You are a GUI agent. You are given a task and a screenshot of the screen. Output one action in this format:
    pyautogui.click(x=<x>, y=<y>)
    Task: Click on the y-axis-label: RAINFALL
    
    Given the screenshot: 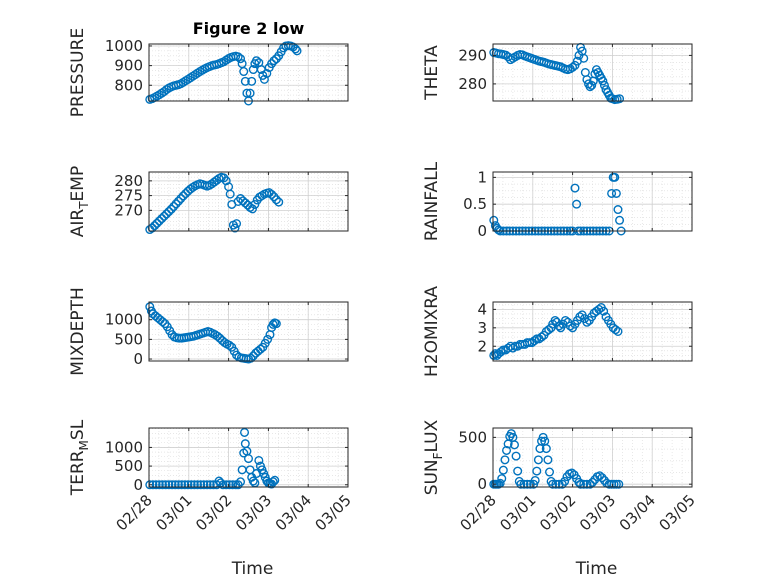 What is the action you would take?
    pyautogui.click(x=432, y=201)
    